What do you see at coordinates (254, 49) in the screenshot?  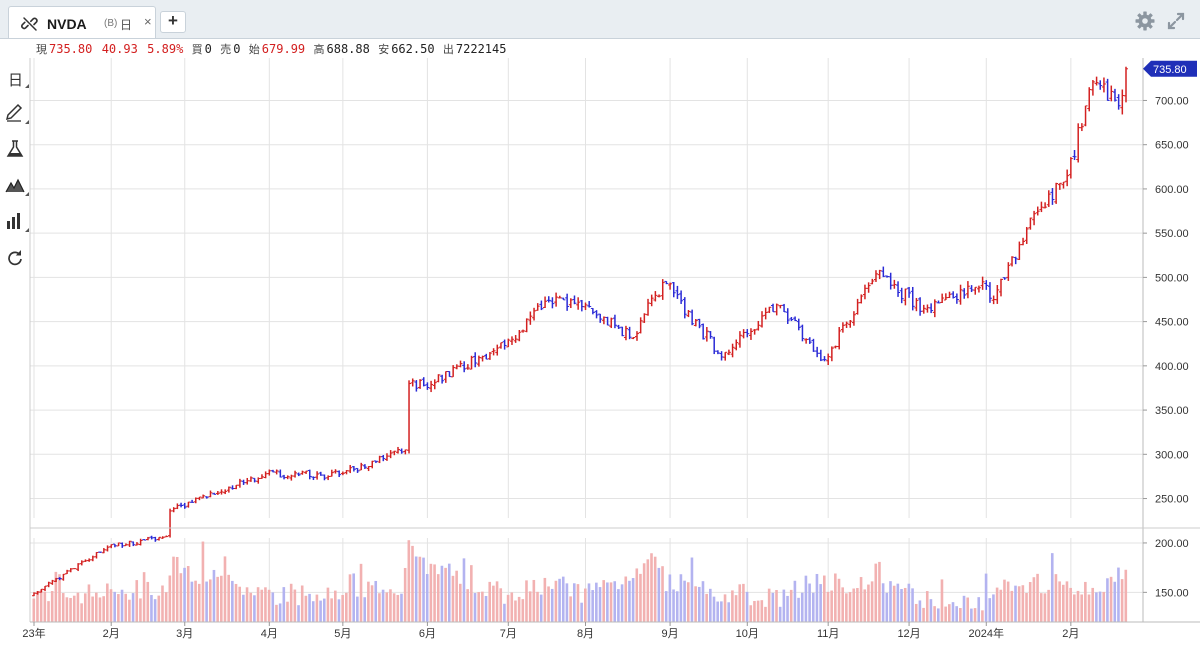 I see `open-label: 始` at bounding box center [254, 49].